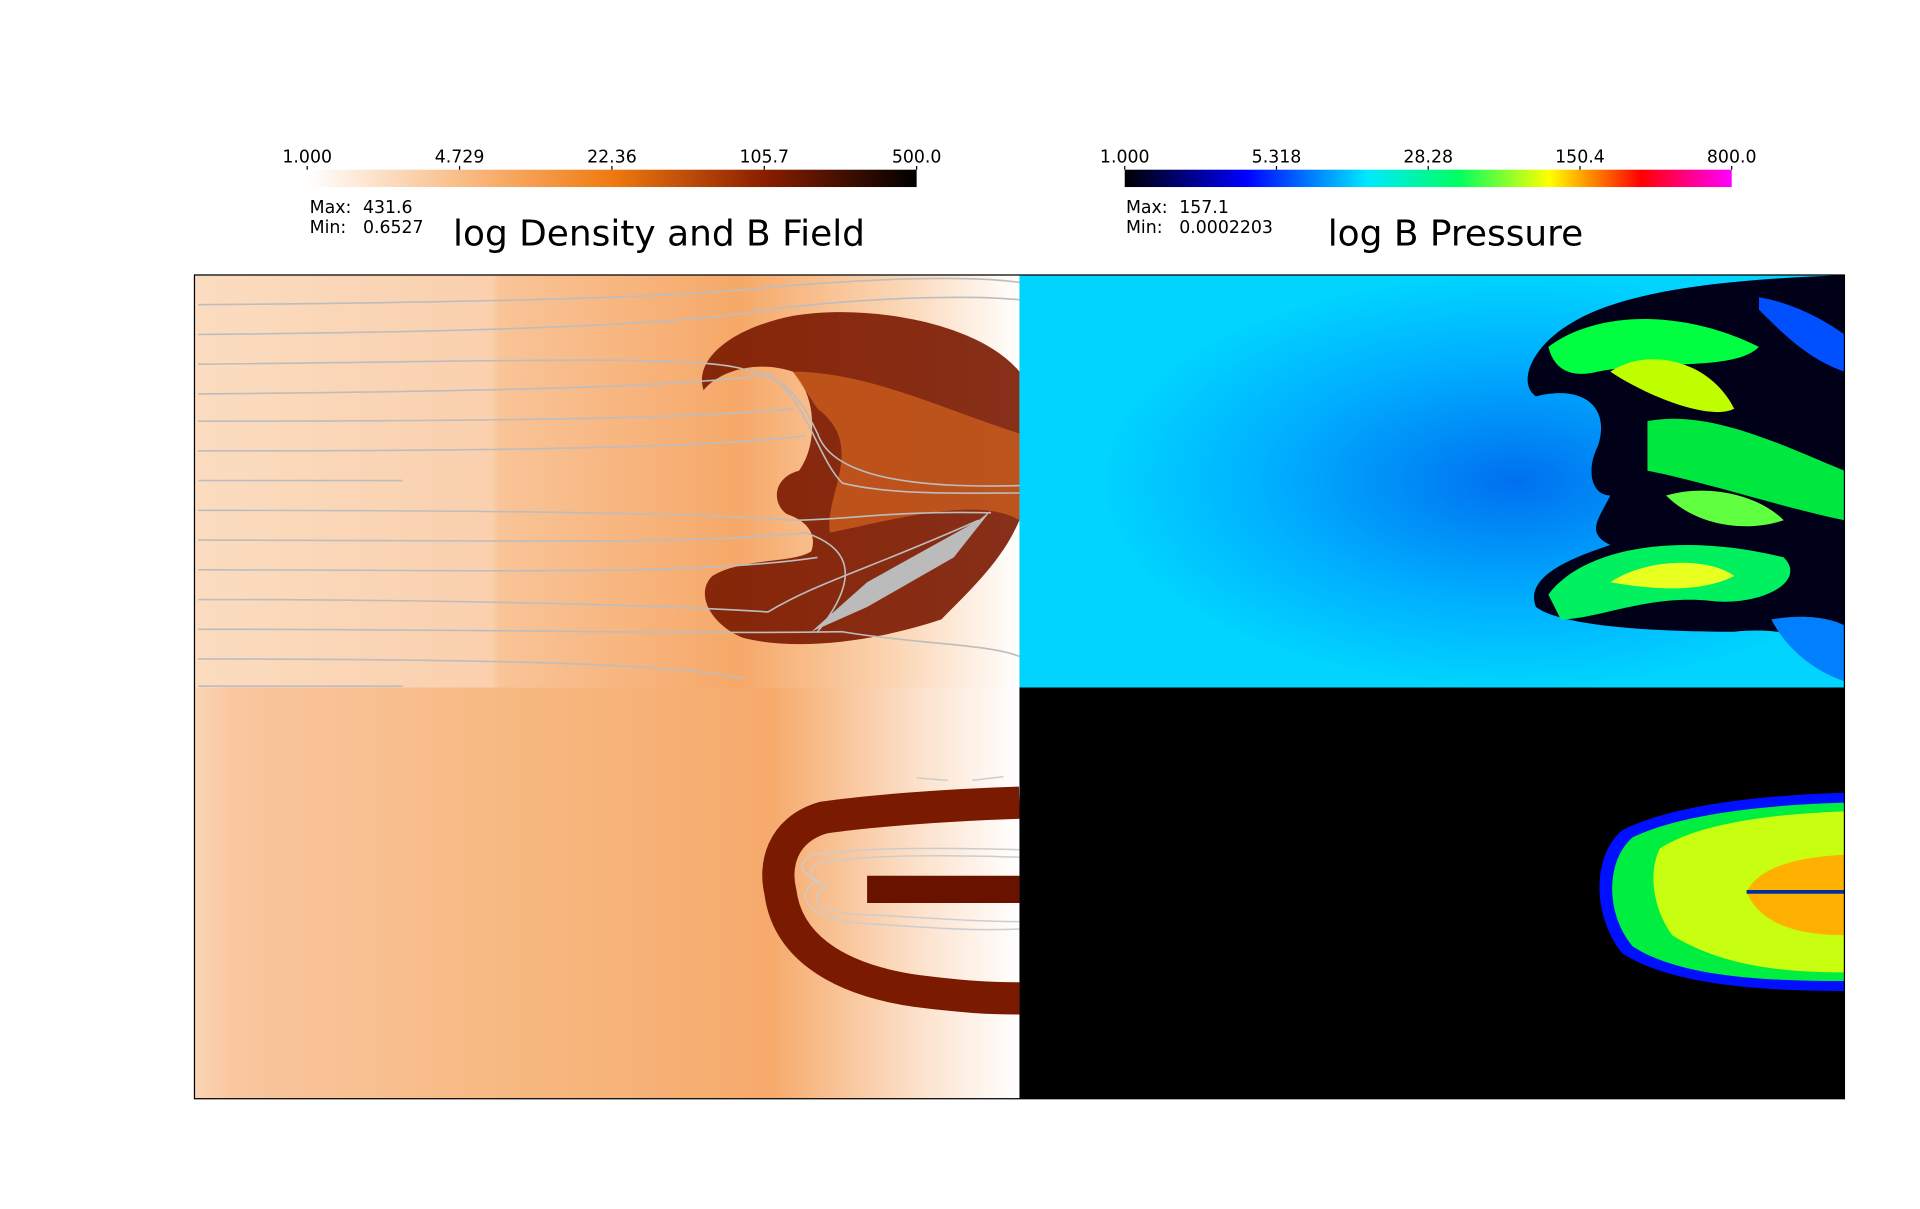  Describe the element at coordinates (1580, 157) in the screenshot. I see `colorbar-tick-label: 150.4` at that location.